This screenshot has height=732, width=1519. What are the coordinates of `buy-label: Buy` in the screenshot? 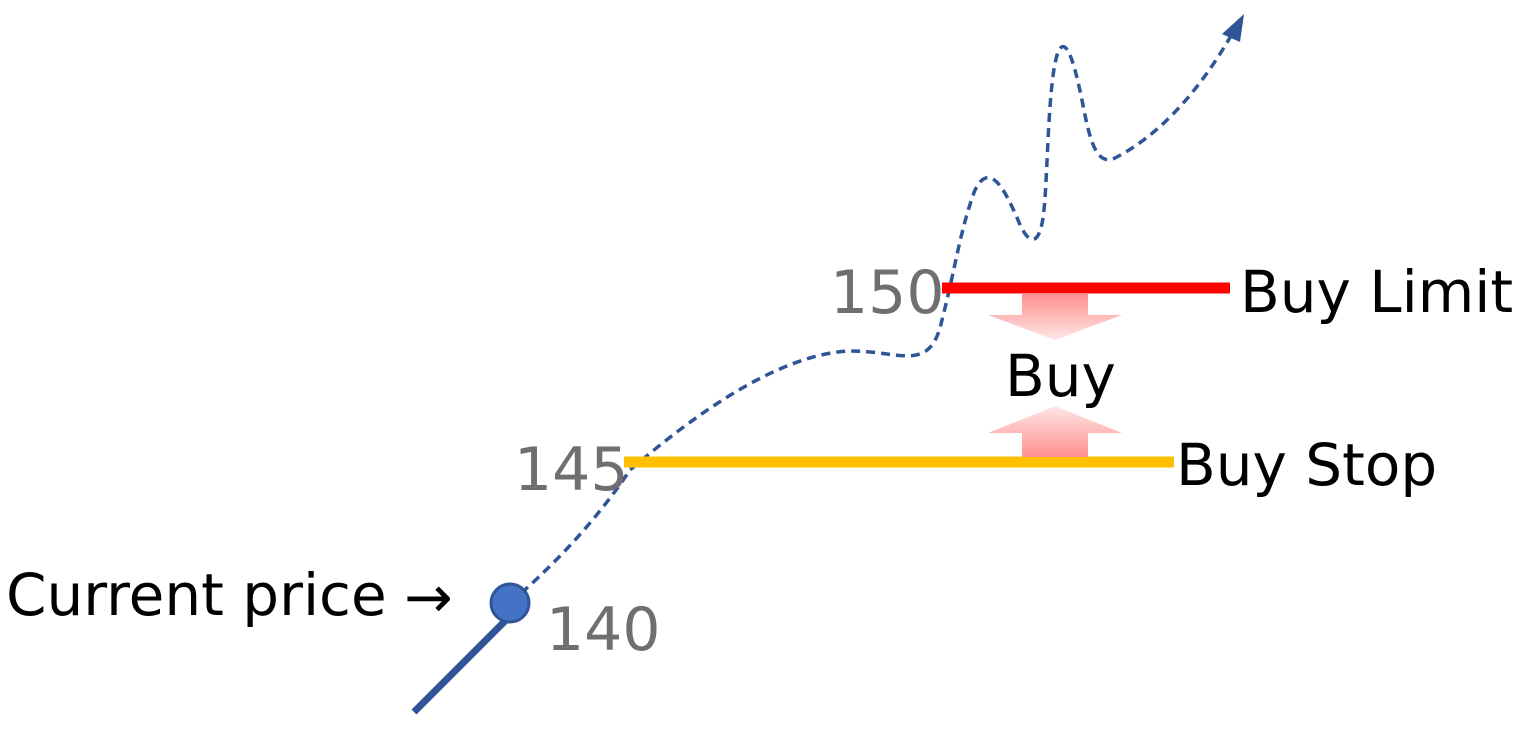 It's located at (1060, 376).